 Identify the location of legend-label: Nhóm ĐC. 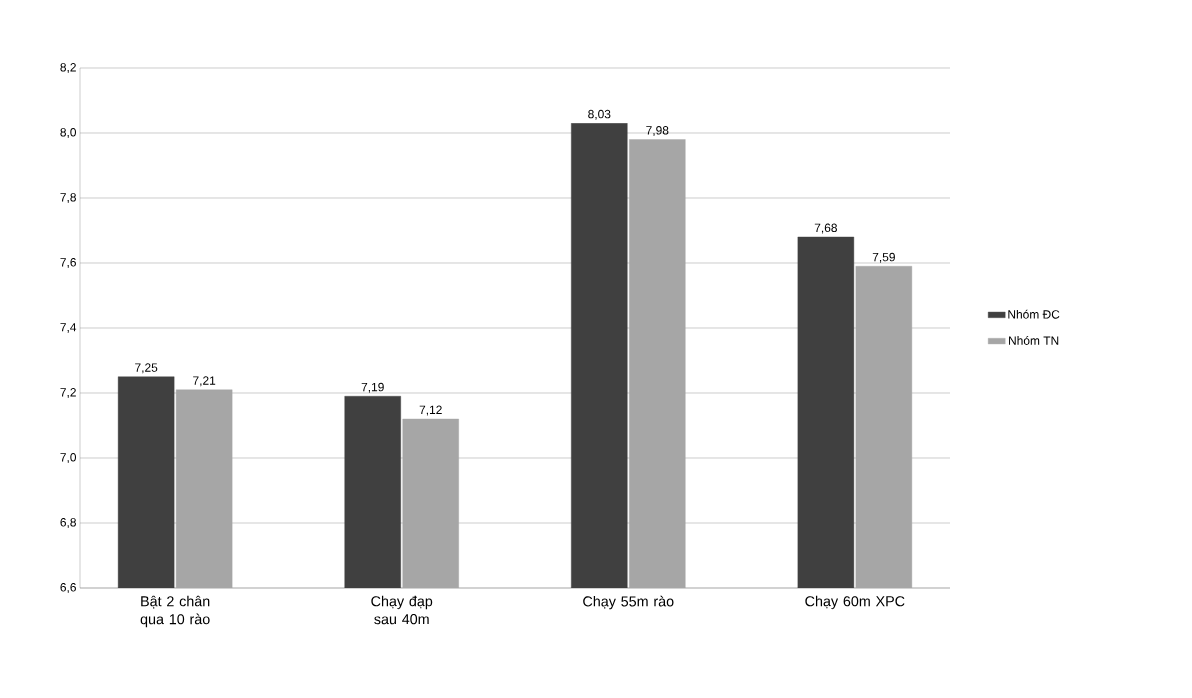
(1034, 314).